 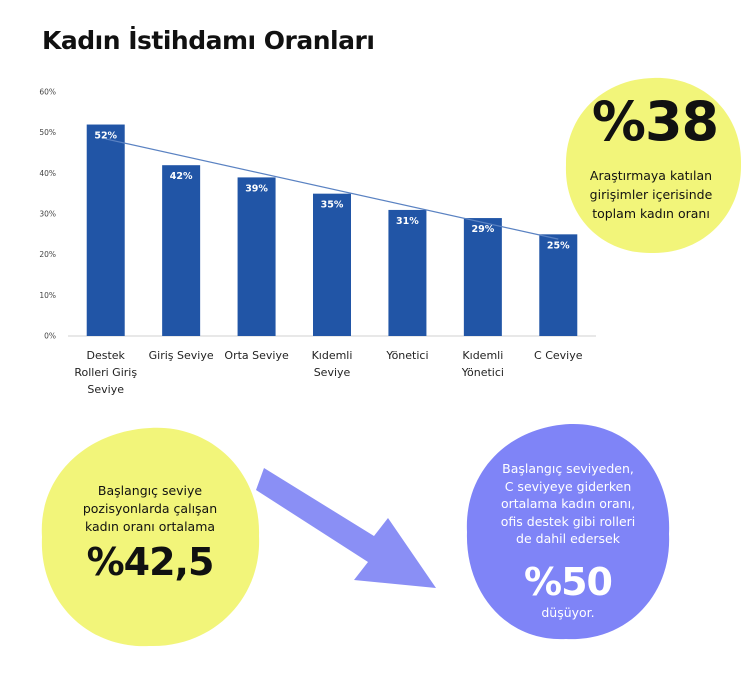 I want to click on bar-value-label: 29%, so click(x=482, y=229).